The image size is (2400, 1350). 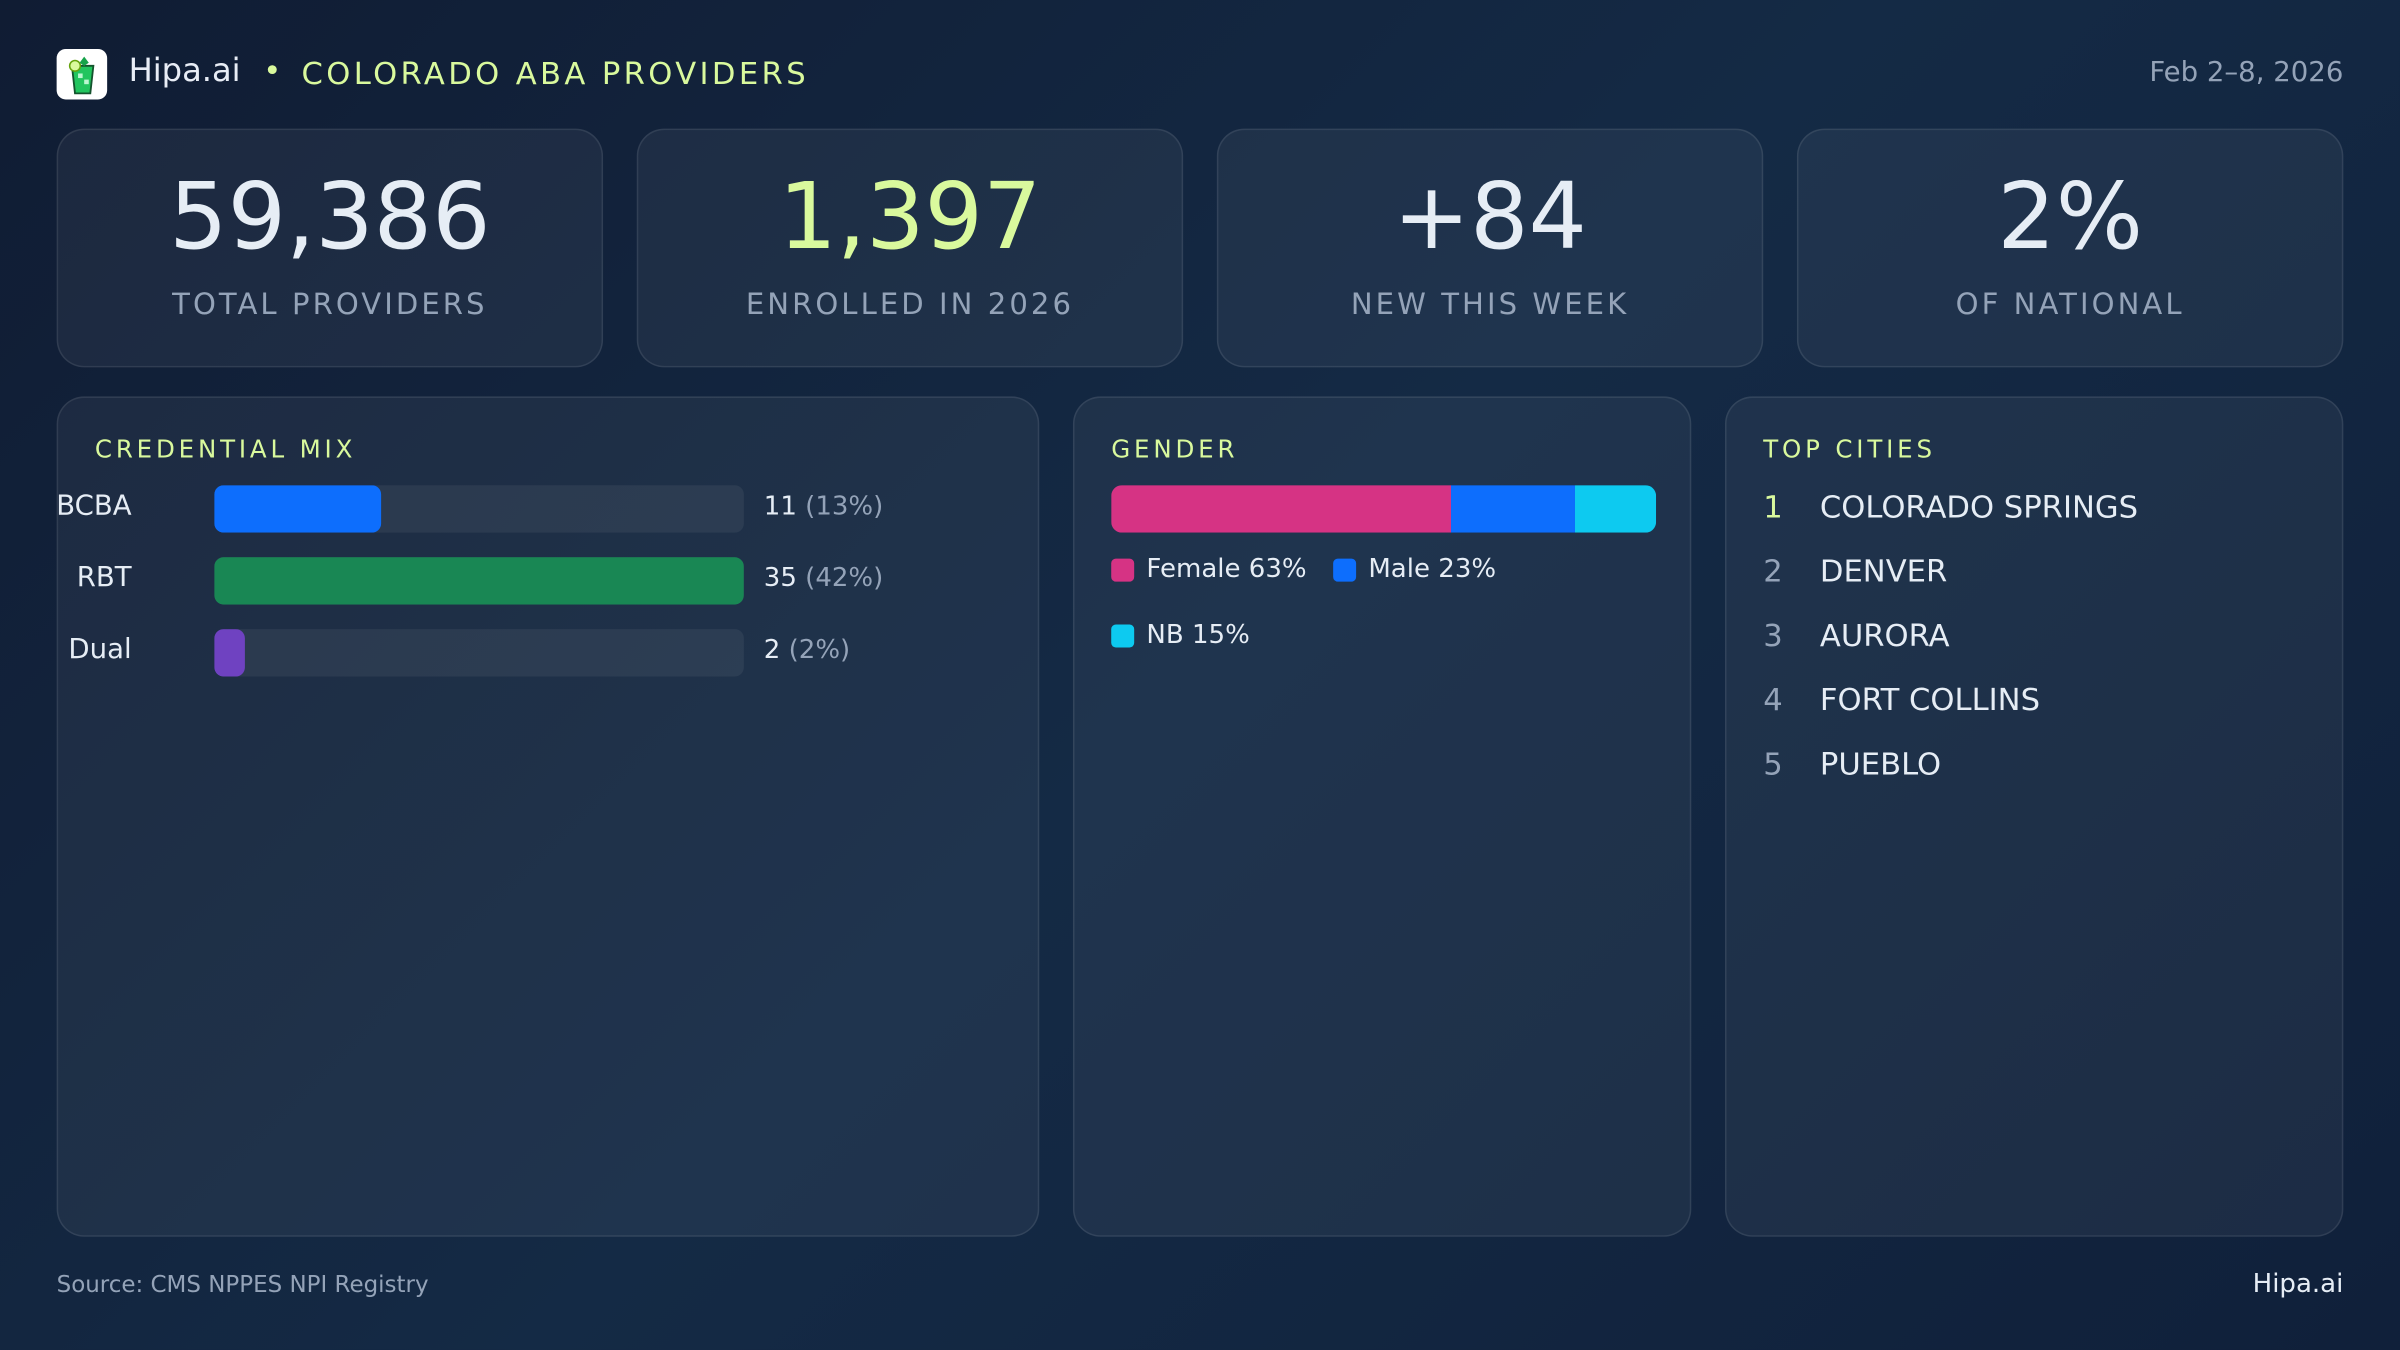 I want to click on credential-count: 11, so click(x=780, y=506).